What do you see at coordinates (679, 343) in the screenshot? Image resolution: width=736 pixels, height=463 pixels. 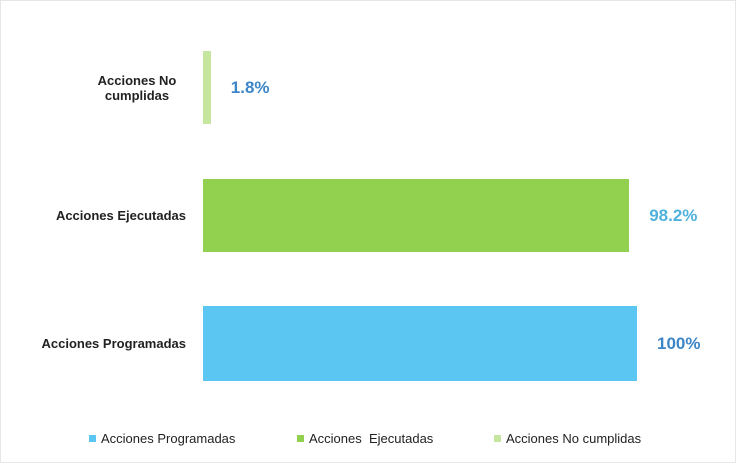 I see `value-label: 100%` at bounding box center [679, 343].